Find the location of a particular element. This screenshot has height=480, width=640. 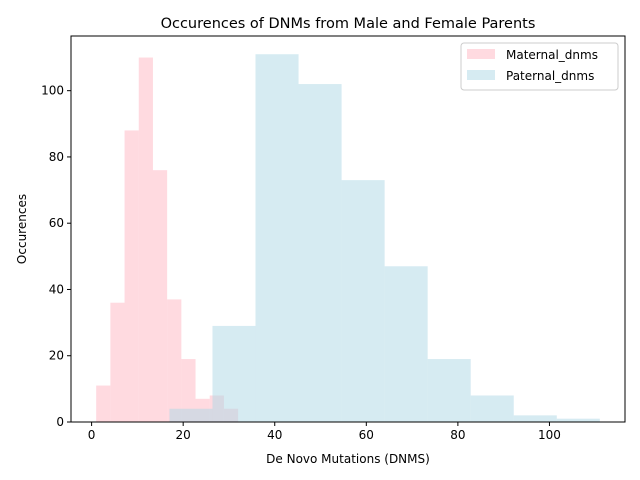

y-tick-label: 100 is located at coordinates (52, 91).